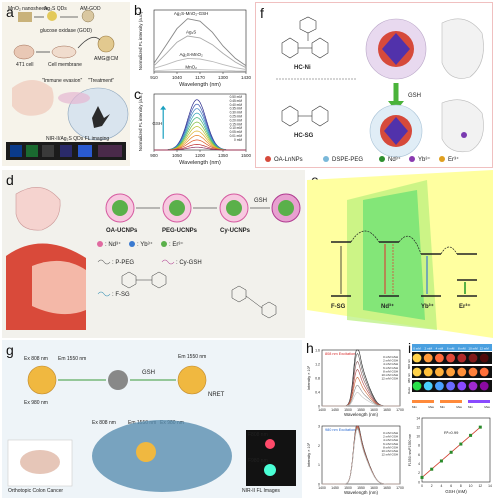 The height and width of the screenshot is (500, 495). What do you see at coordinates (65, 65) in the screenshot?
I see `step-cell-membrane: Cell membrane` at bounding box center [65, 65].